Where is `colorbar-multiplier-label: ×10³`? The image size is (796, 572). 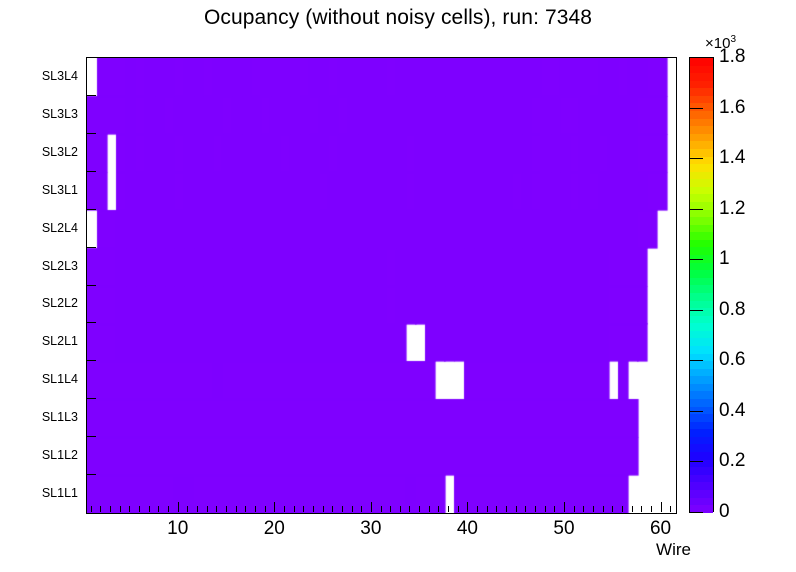 colorbar-multiplier-label: ×10³ is located at coordinates (720, 43).